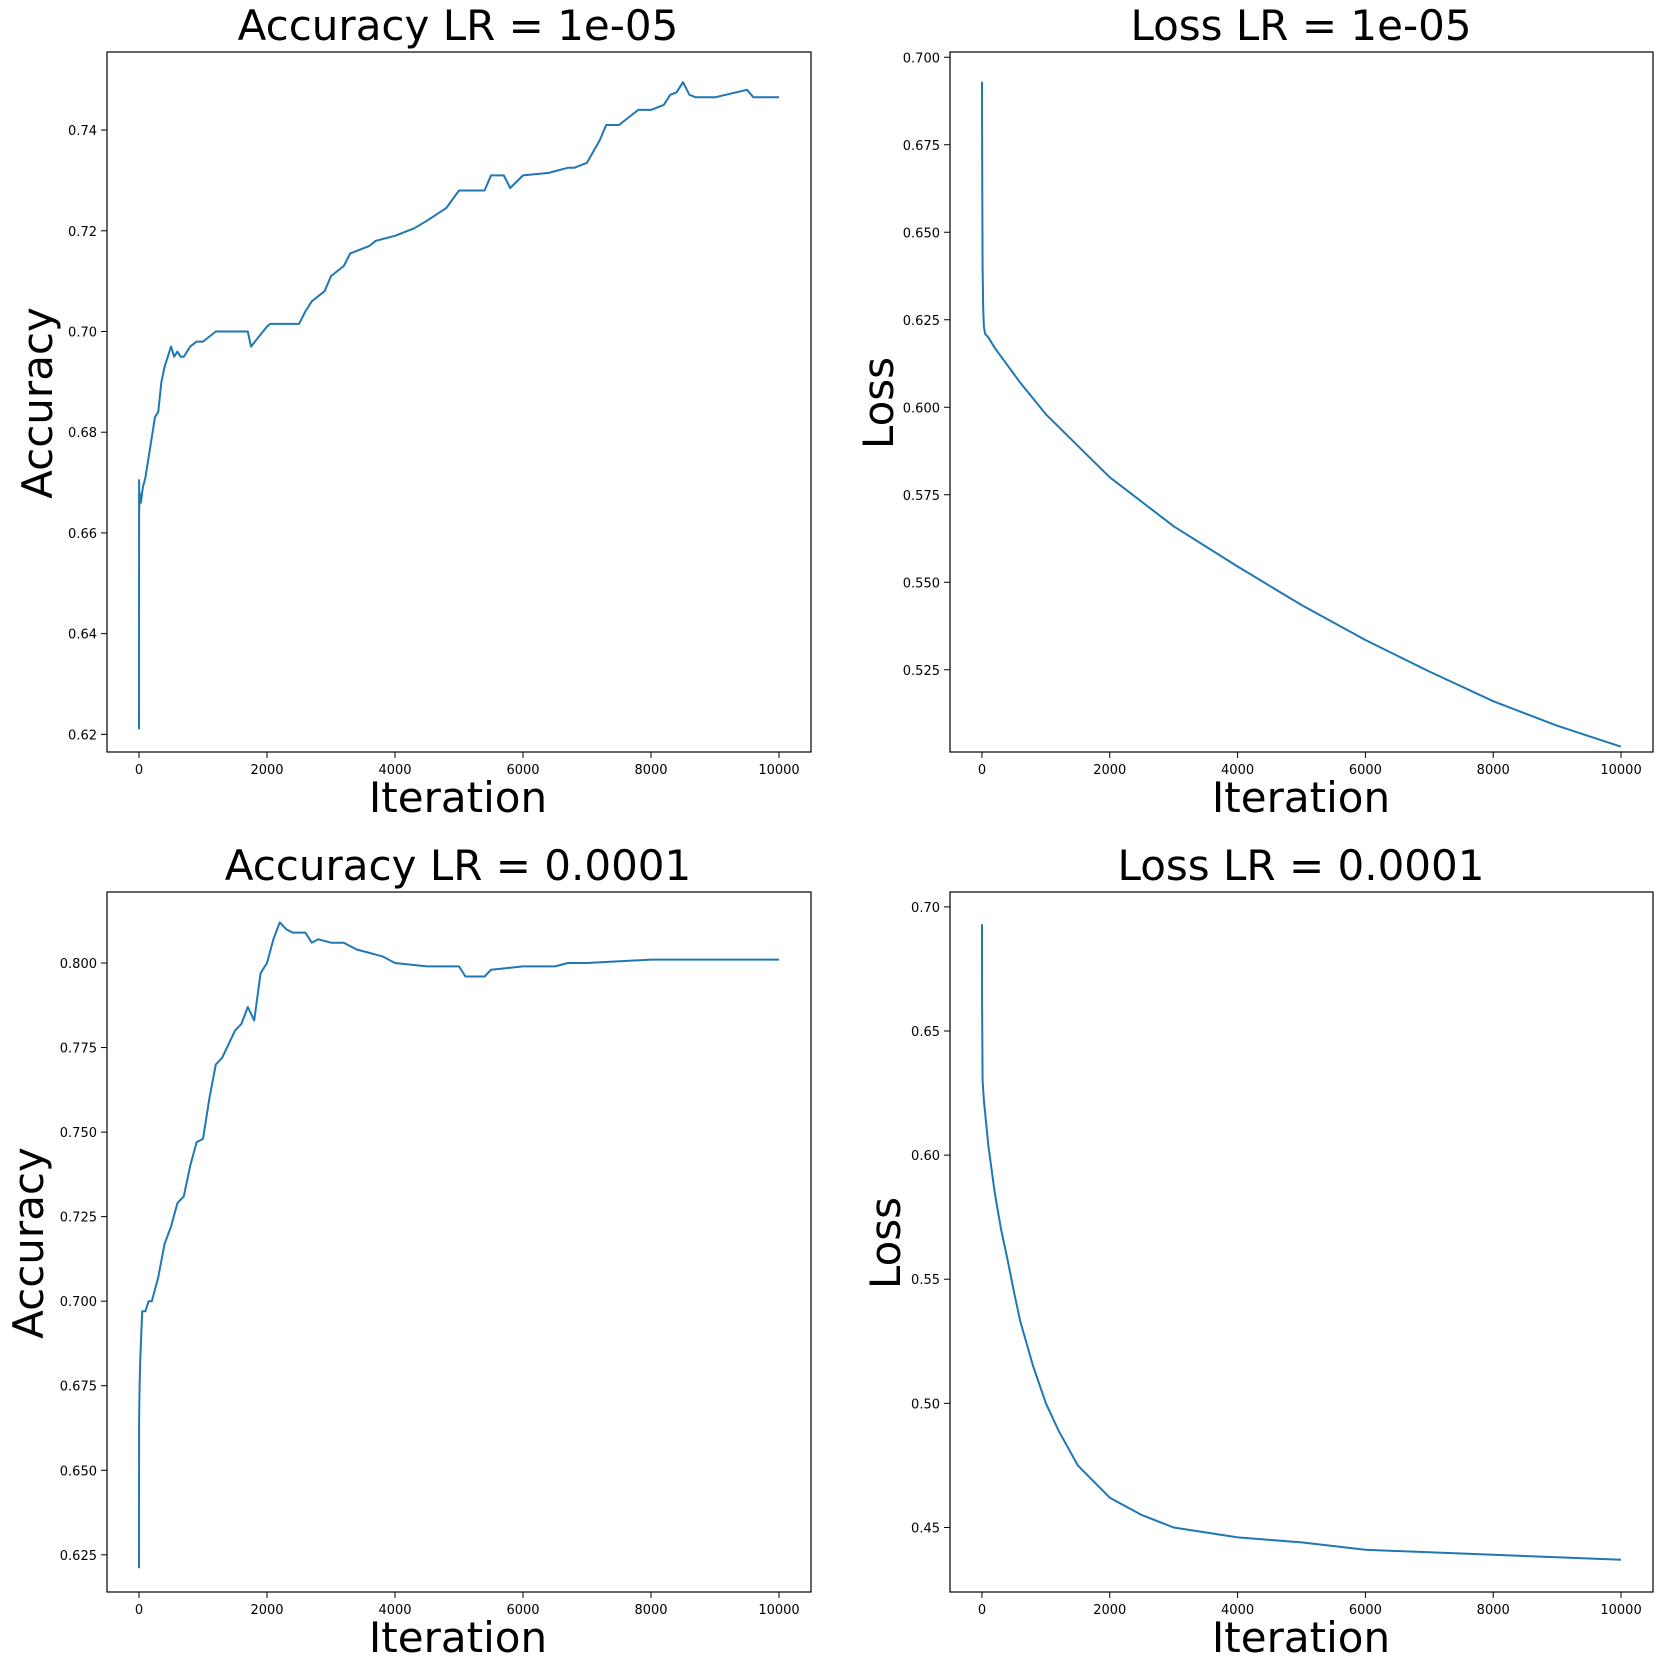 The width and height of the screenshot is (1666, 1673). What do you see at coordinates (1301, 865) in the screenshot?
I see `subplot-title: Loss LR = 0.0001` at bounding box center [1301, 865].